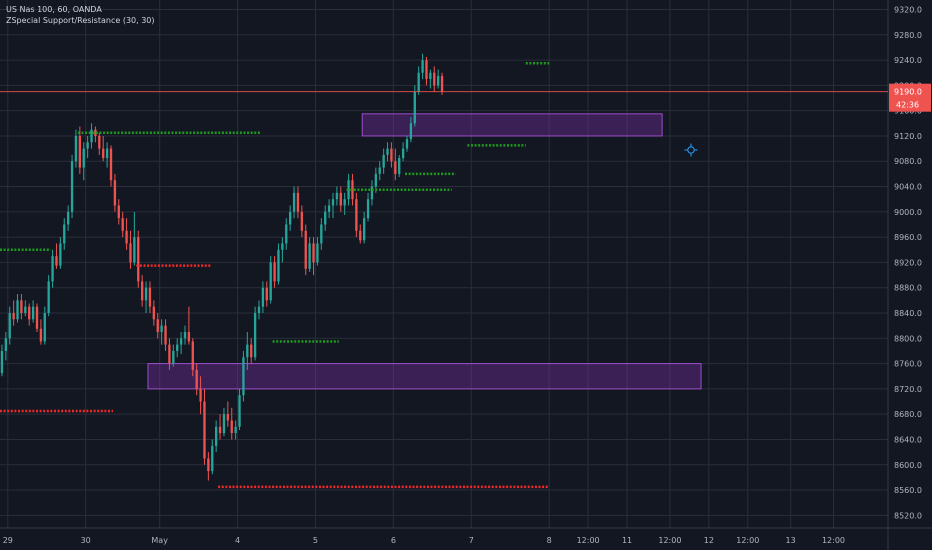  Describe the element at coordinates (908, 288) in the screenshot. I see `y-tick-label: 8880.0` at that location.